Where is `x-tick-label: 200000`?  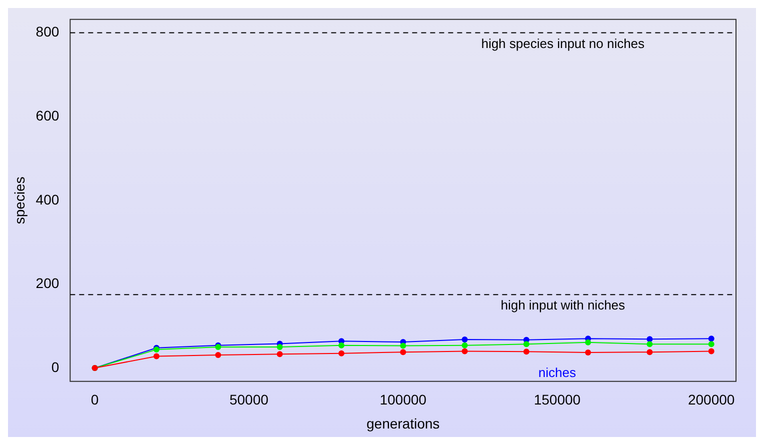 x-tick-label: 200000 is located at coordinates (711, 400).